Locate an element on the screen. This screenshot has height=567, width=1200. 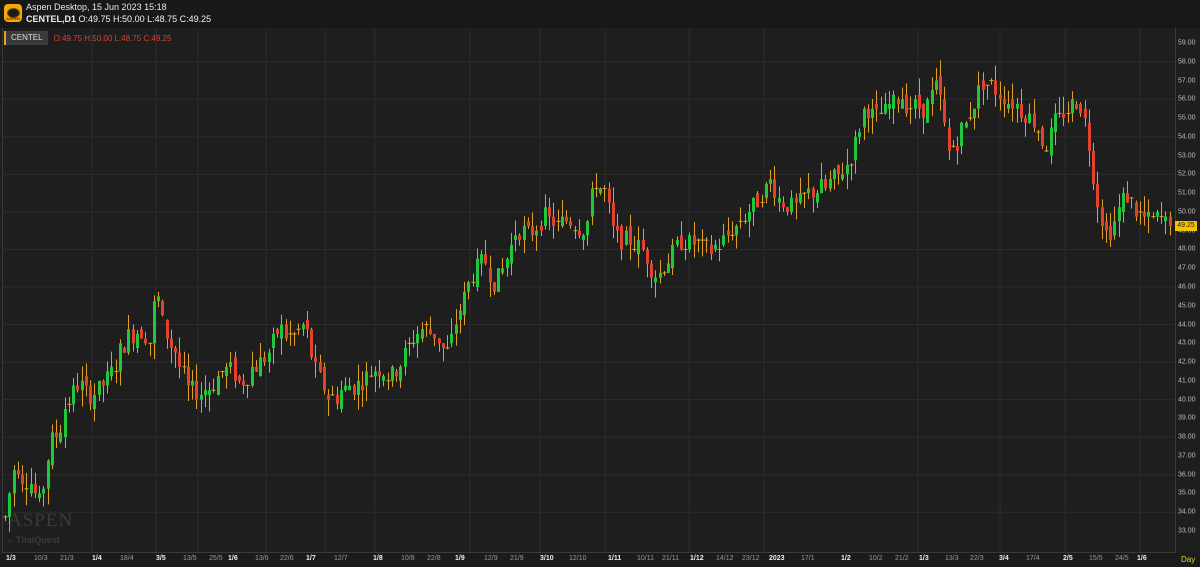
price-tick-label: 53.00 is located at coordinates (1187, 156).